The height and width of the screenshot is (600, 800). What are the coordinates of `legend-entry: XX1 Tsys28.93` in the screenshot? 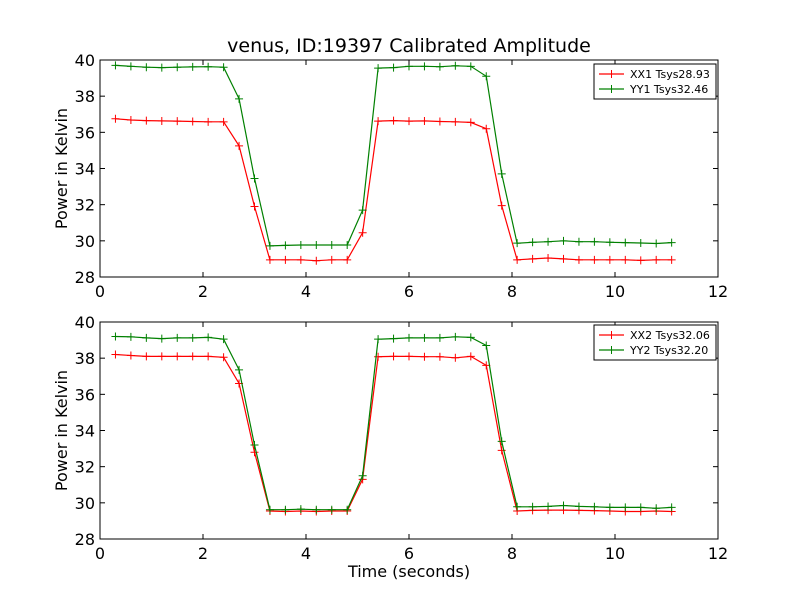 It's located at (670, 74).